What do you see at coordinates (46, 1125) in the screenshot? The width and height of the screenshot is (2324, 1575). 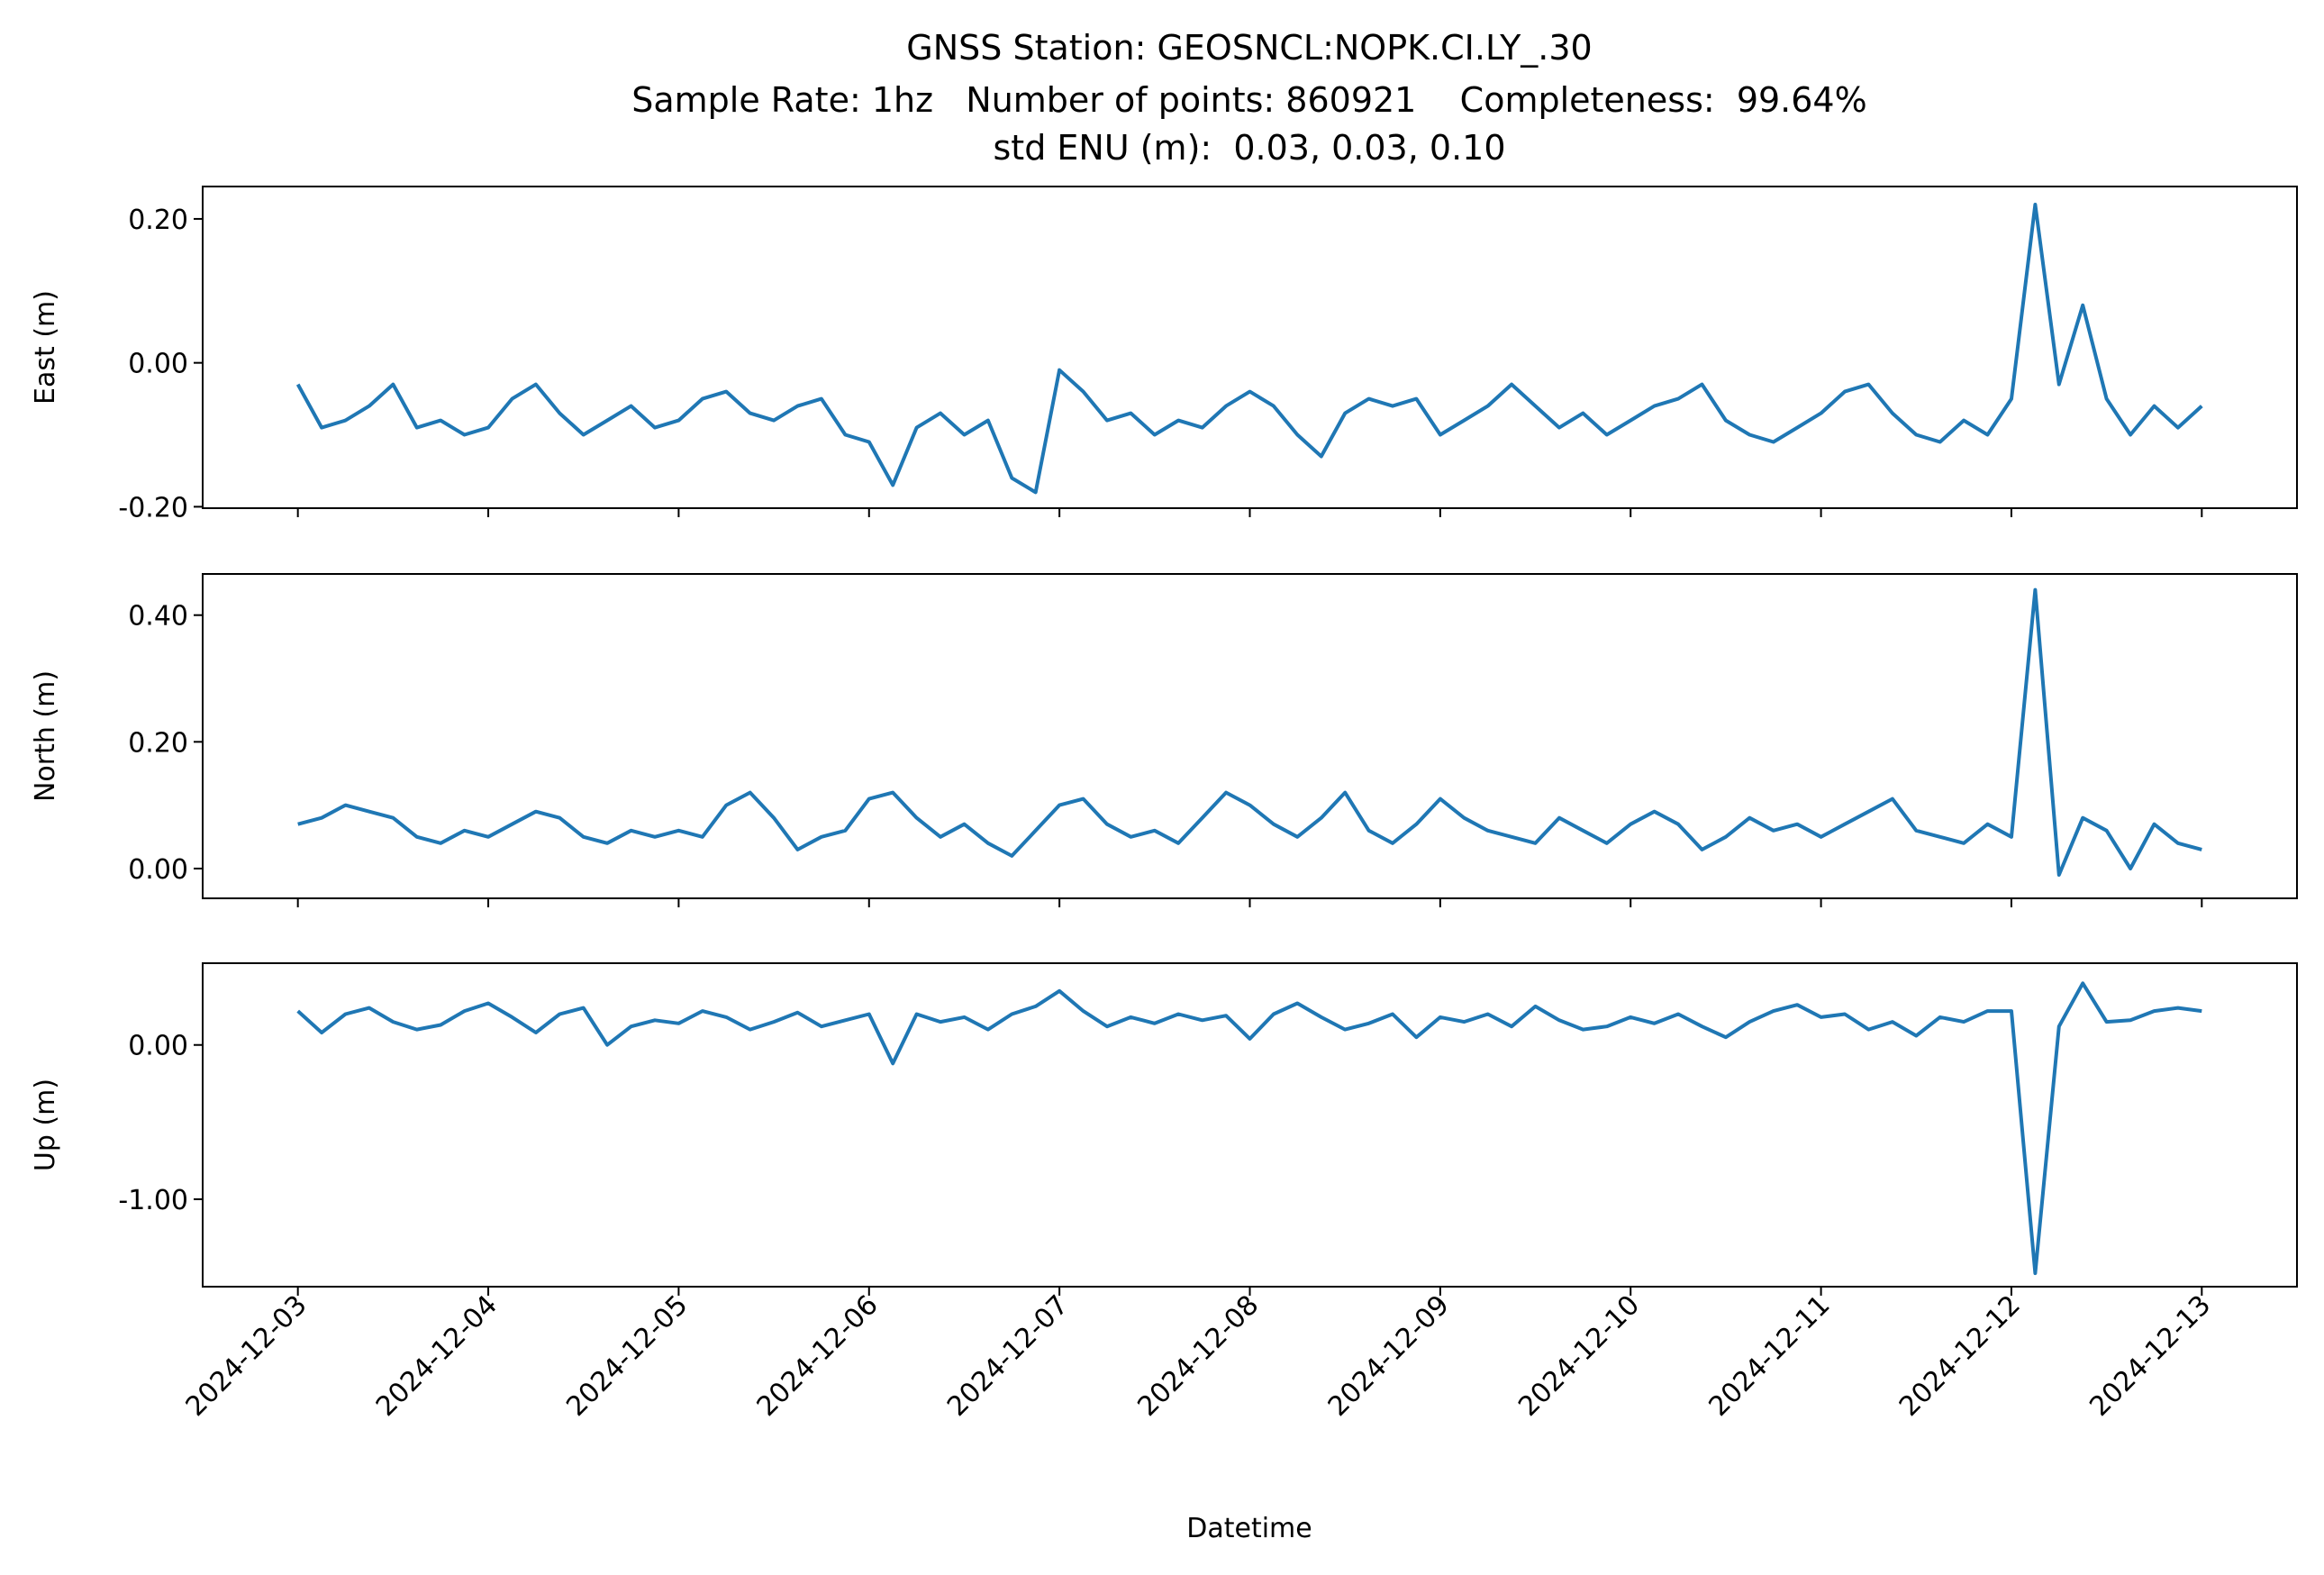 I see `y-axis-label: Up (m)` at bounding box center [46, 1125].